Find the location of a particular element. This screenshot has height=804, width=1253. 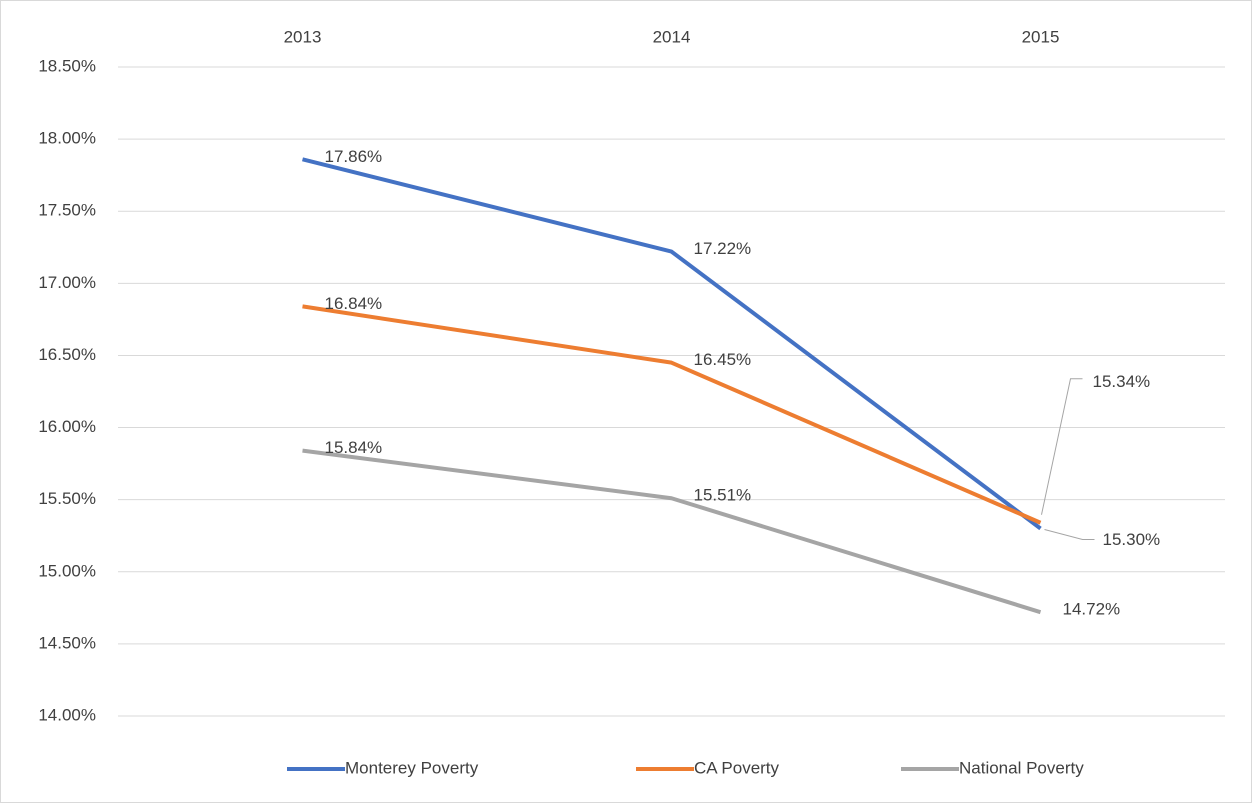

data-label: 15.84% is located at coordinates (354, 447).